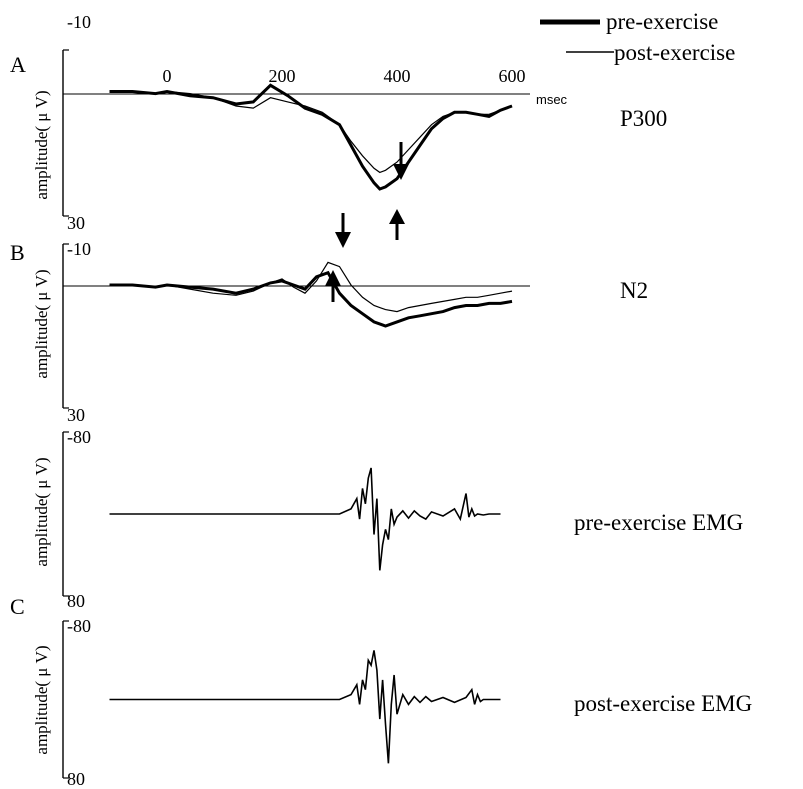  Describe the element at coordinates (401, 161) in the screenshot. I see `panel-a-arrow-down` at that location.